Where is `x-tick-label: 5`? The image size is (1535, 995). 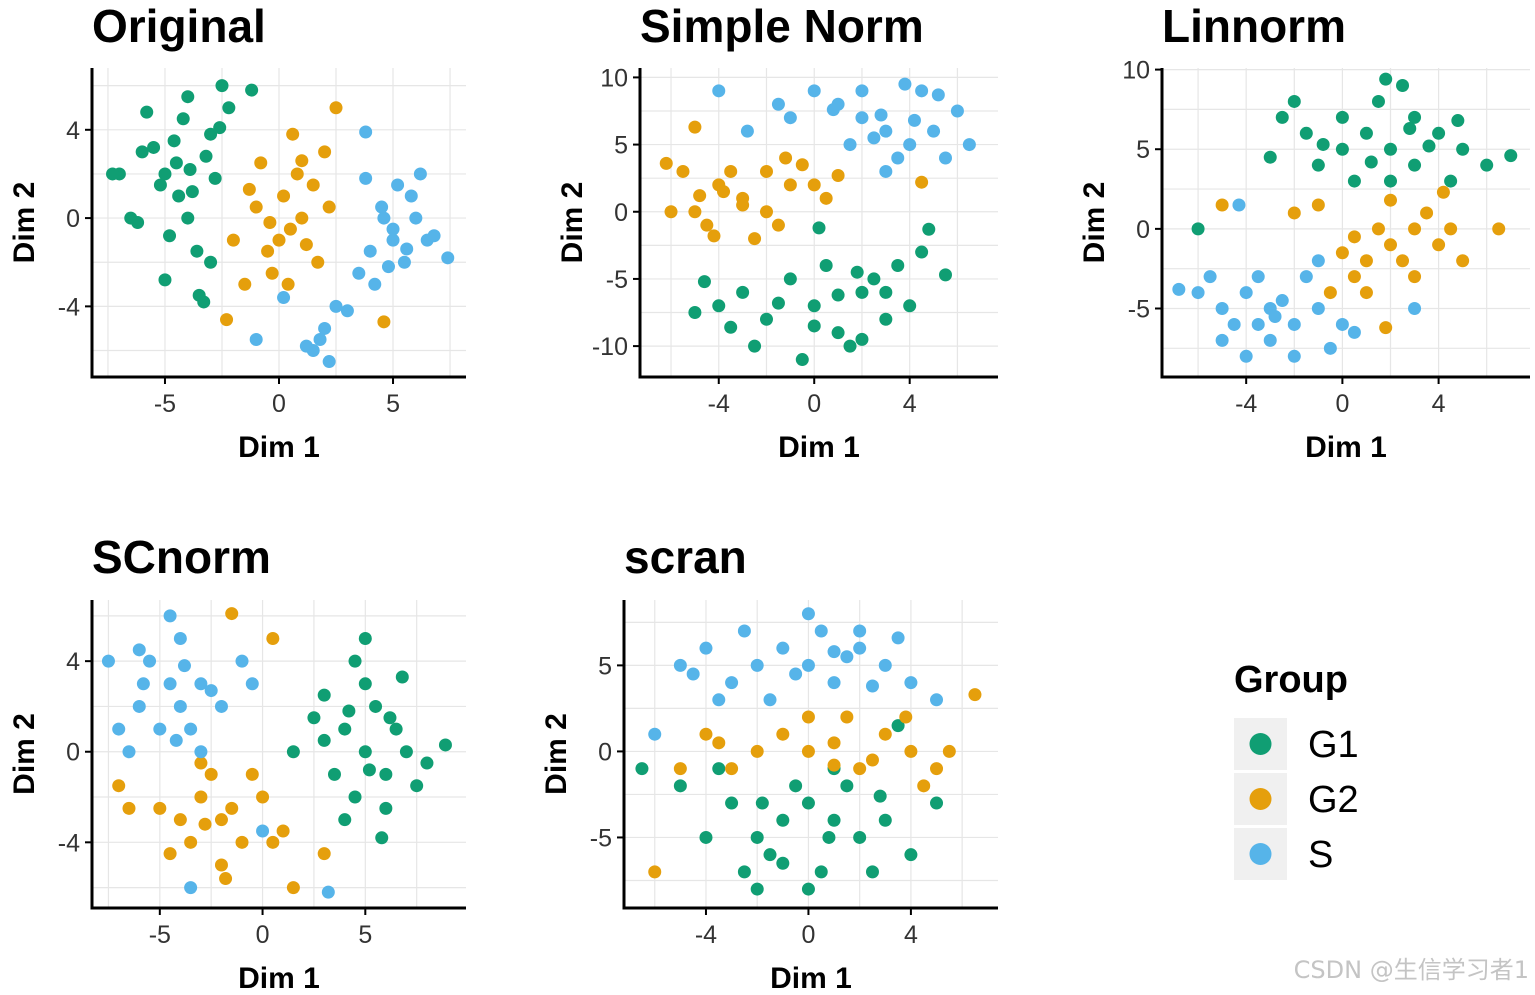 x-tick-label: 5 is located at coordinates (365, 935).